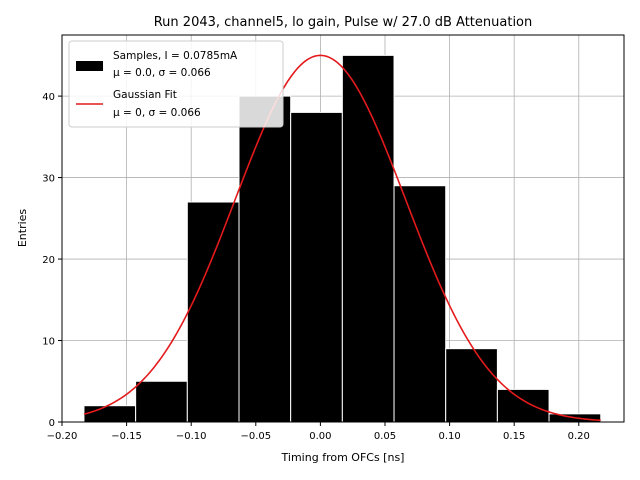 This screenshot has height=480, width=640. What do you see at coordinates (162, 73) in the screenshot?
I see `legend-histogram-stats: μ = 0.0, σ = 0.066` at bounding box center [162, 73].